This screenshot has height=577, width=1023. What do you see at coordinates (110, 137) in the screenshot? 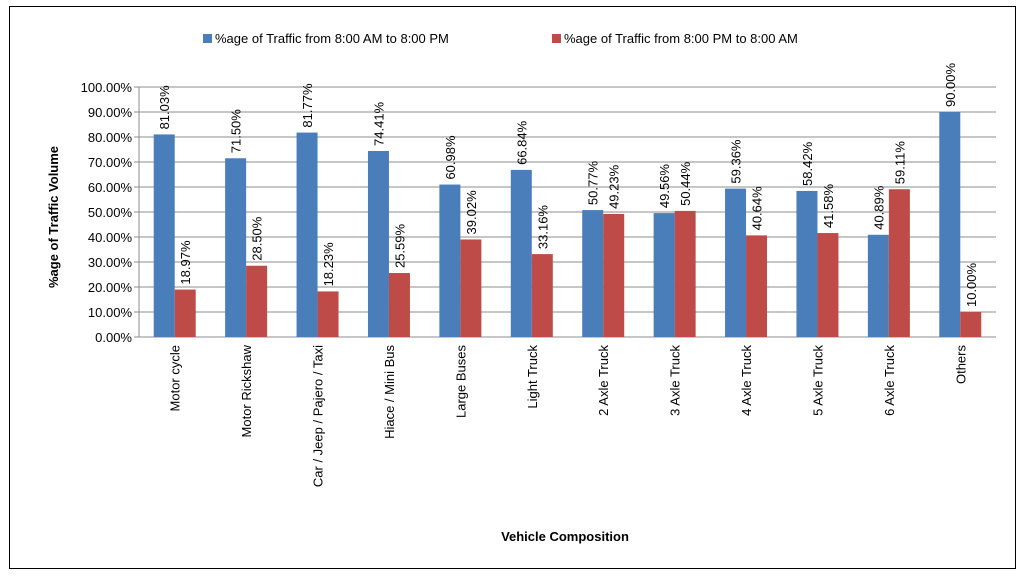
I see `y-tick-label: 80.00%` at bounding box center [110, 137].